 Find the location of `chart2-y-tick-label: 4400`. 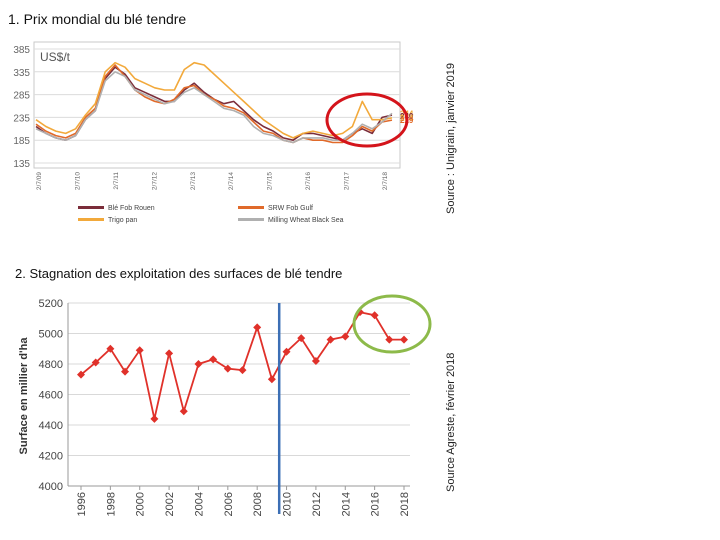

chart2-y-tick-label: 4400 is located at coordinates (51, 426).